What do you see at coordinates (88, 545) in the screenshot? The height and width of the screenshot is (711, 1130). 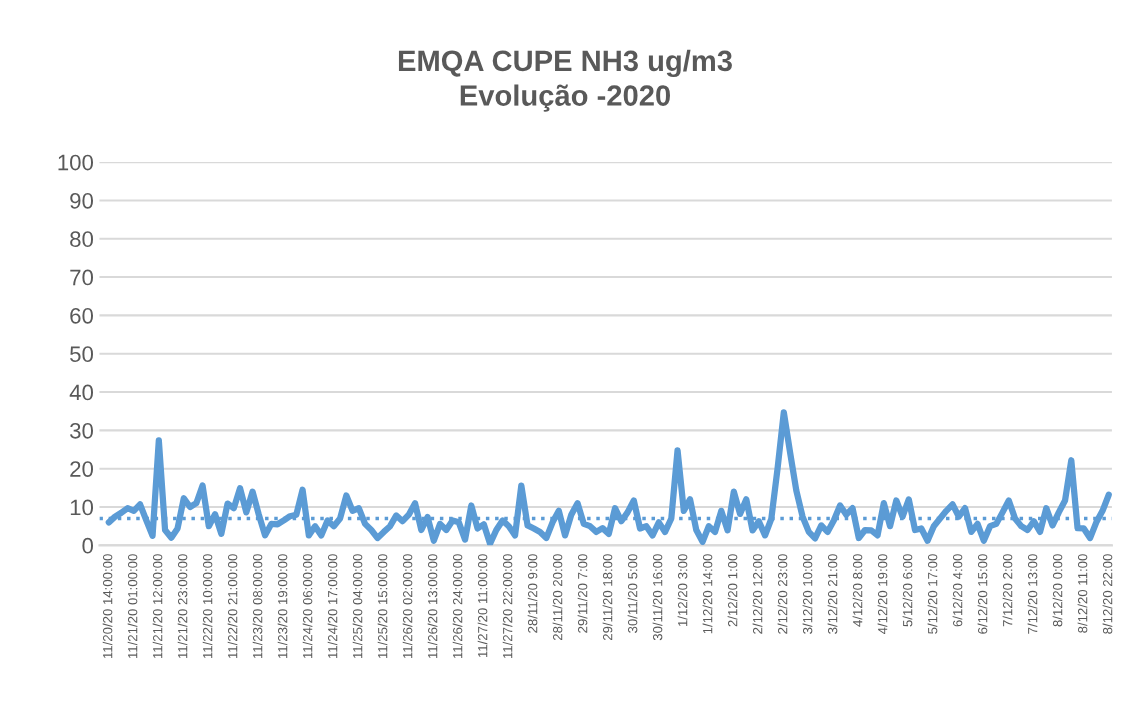 I see `y-tick-label: 0` at bounding box center [88, 545].